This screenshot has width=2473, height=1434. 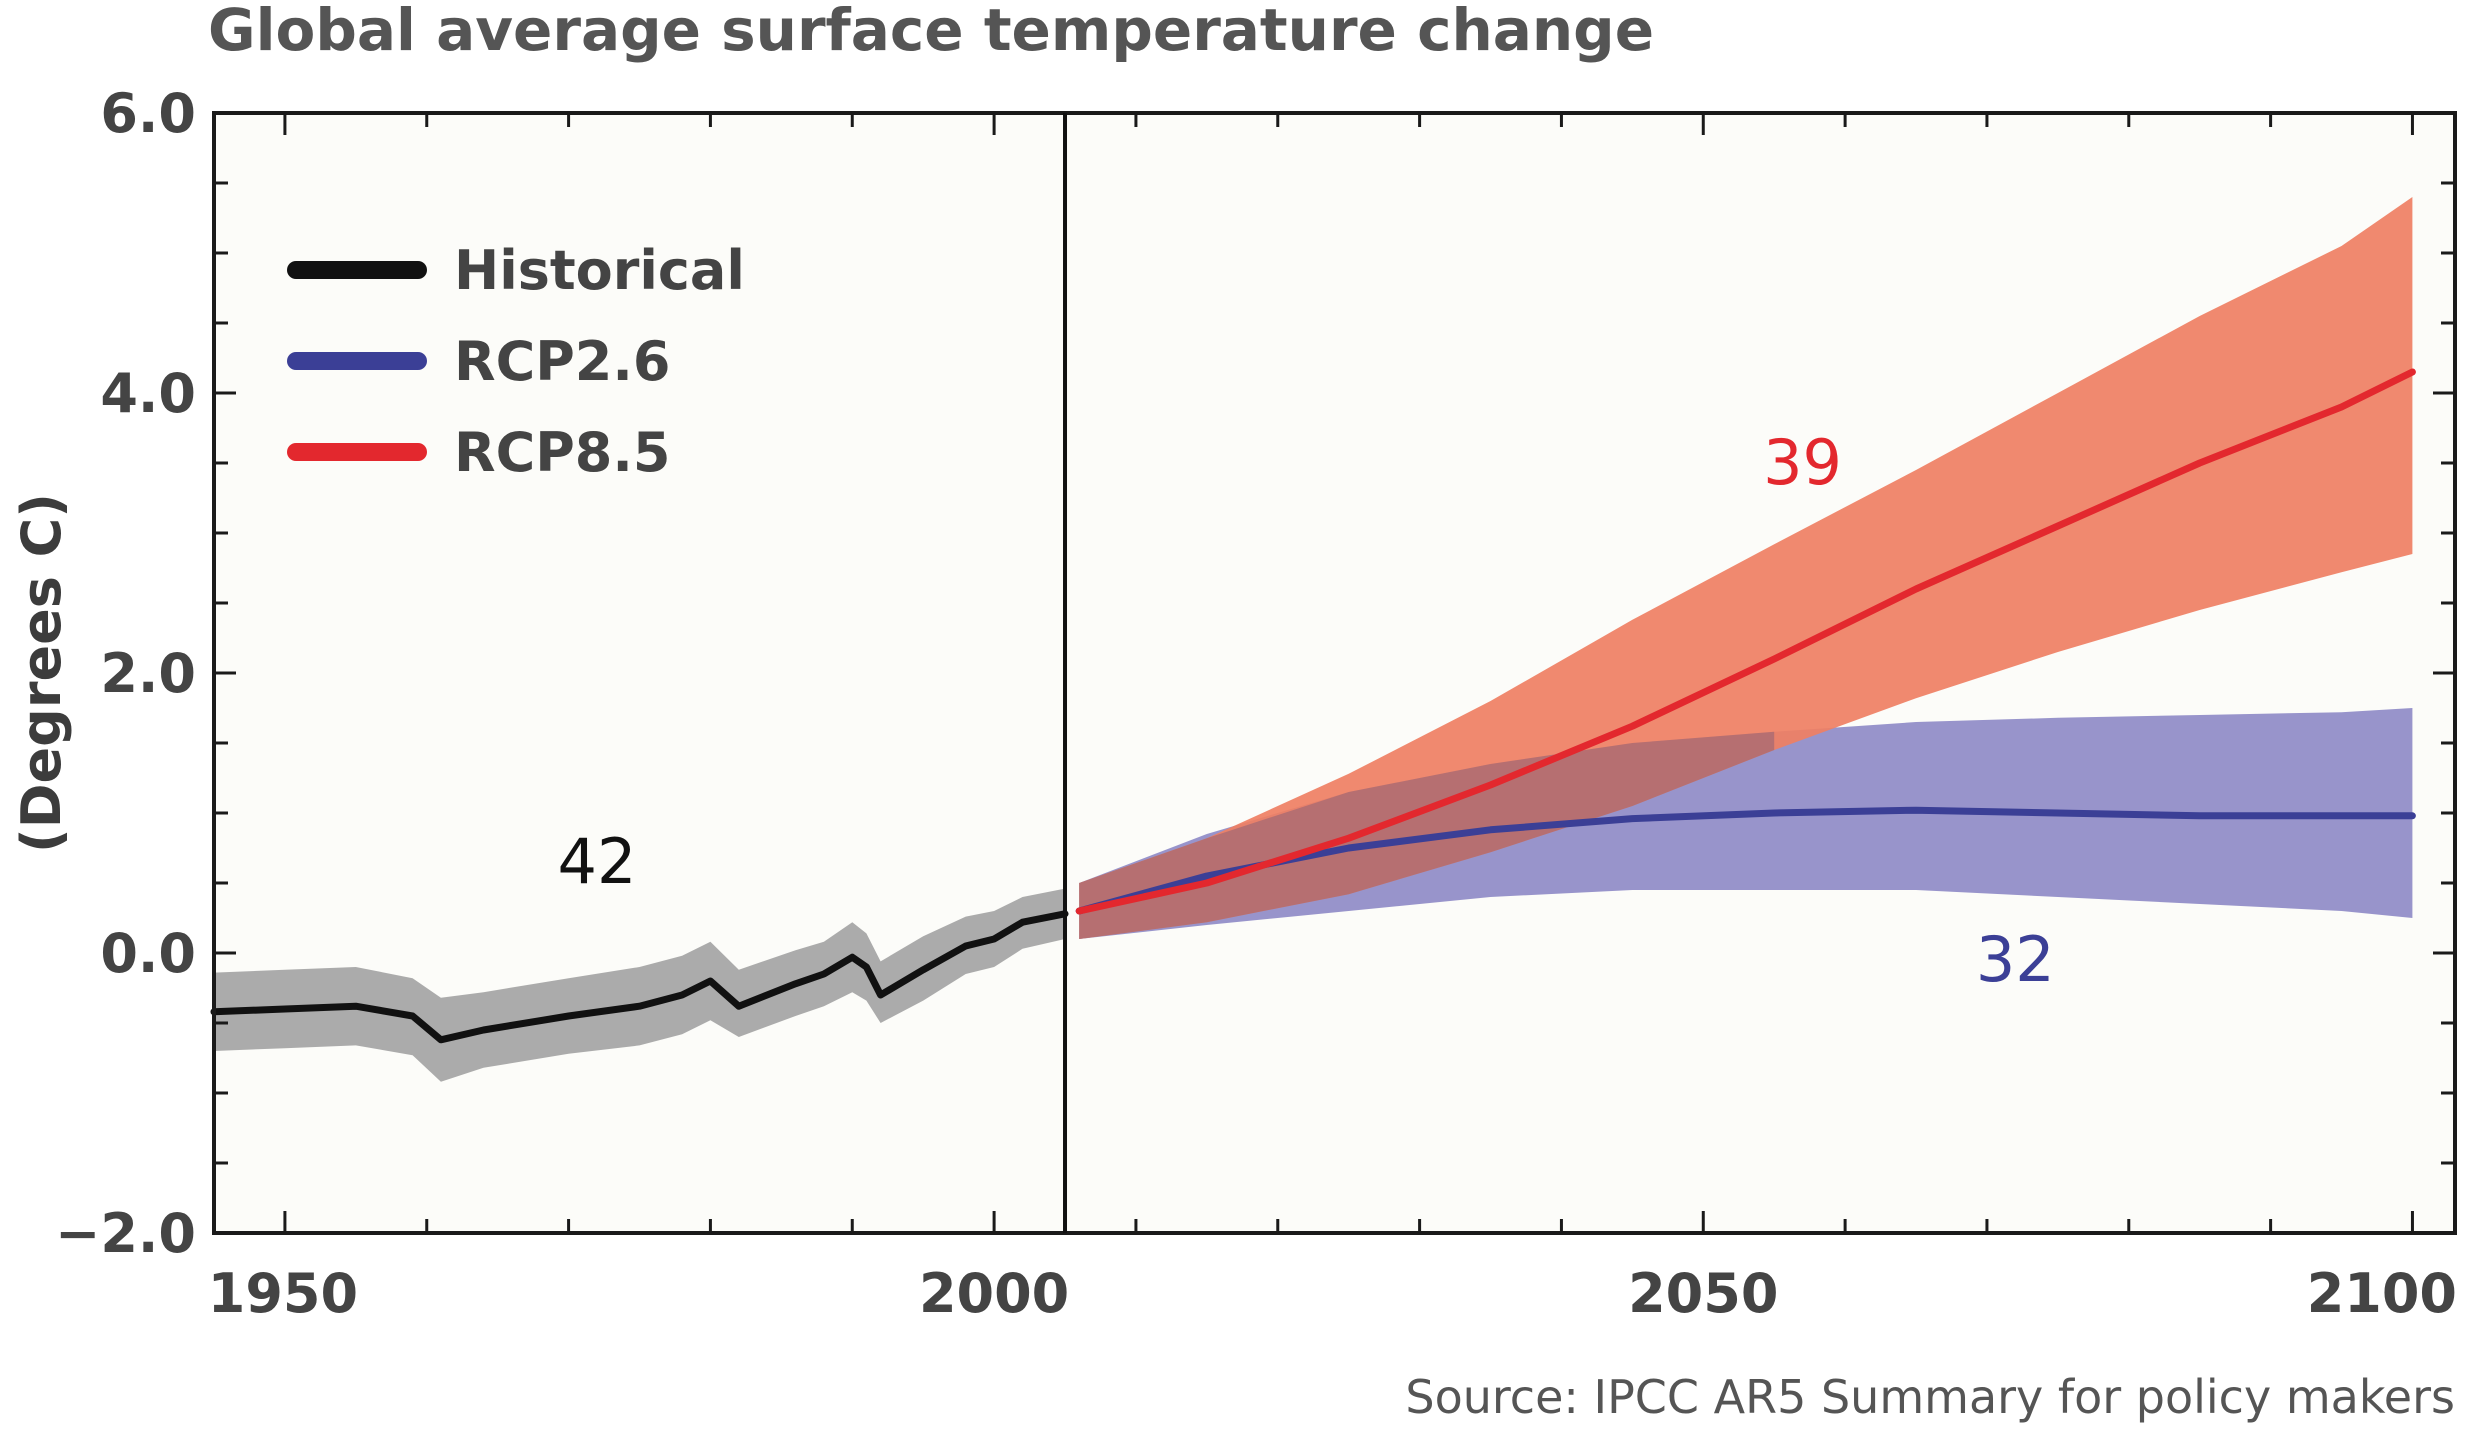 I want to click on model-count-historical: 42, so click(x=597, y=861).